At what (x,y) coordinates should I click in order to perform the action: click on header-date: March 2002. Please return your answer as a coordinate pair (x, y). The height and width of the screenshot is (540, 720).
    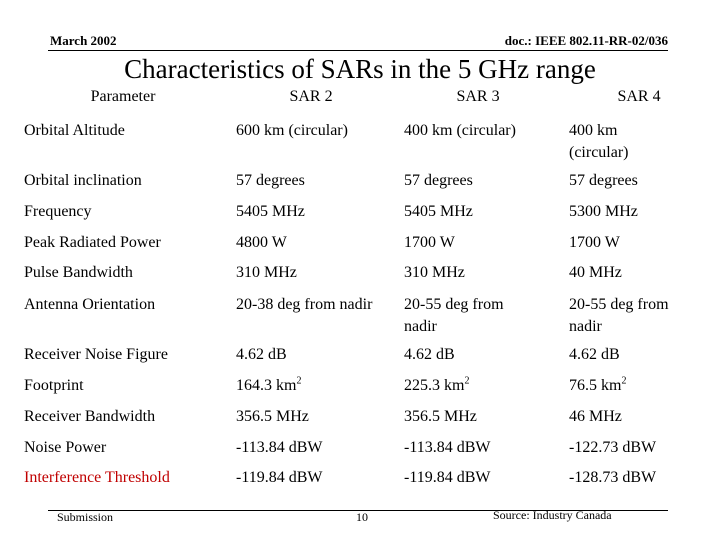
    Looking at the image, I should click on (83, 40).